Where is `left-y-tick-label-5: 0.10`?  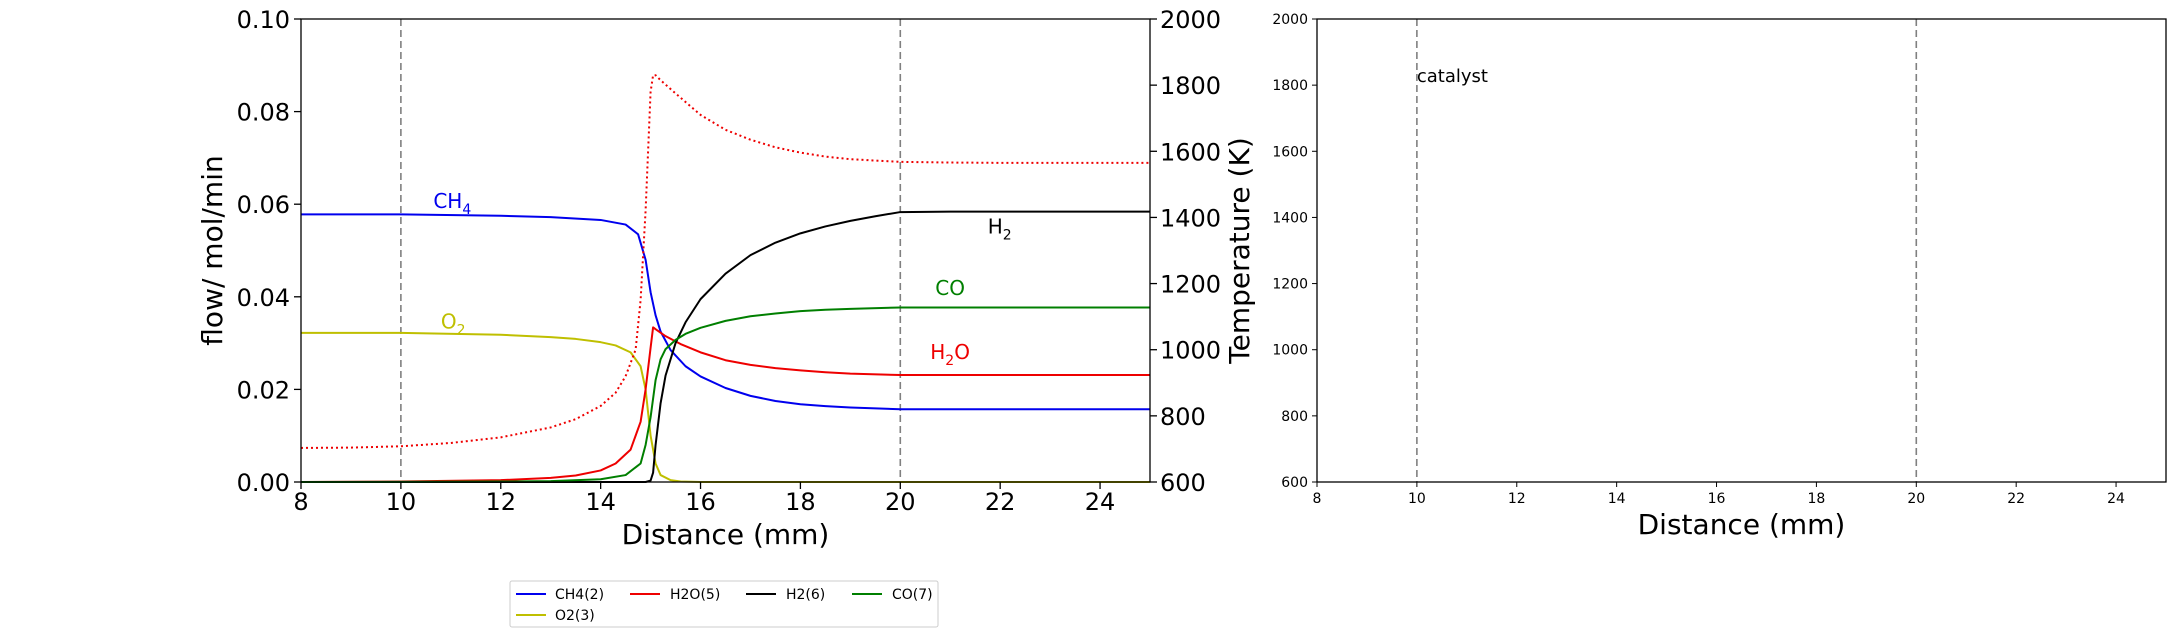
left-y-tick-label-5: 0.10 is located at coordinates (263, 20).